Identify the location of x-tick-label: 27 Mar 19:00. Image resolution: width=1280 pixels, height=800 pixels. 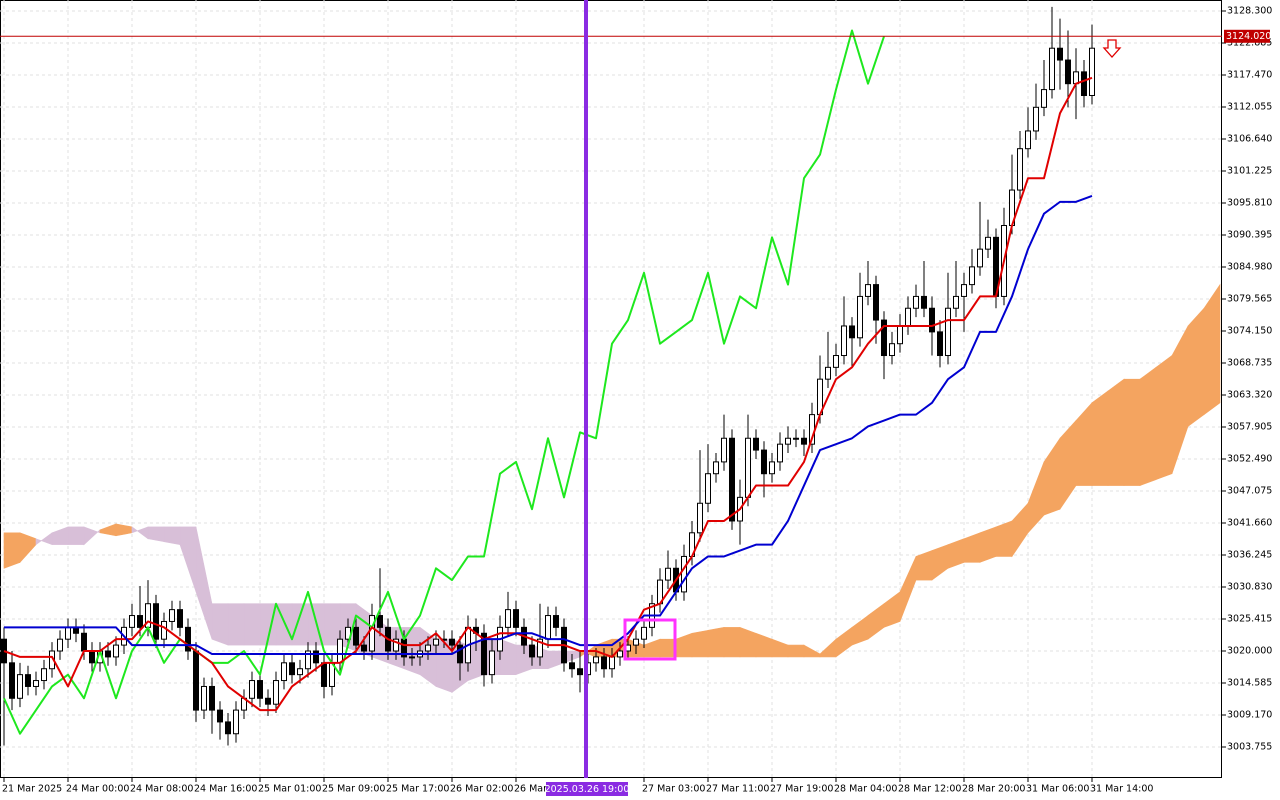
(801, 789).